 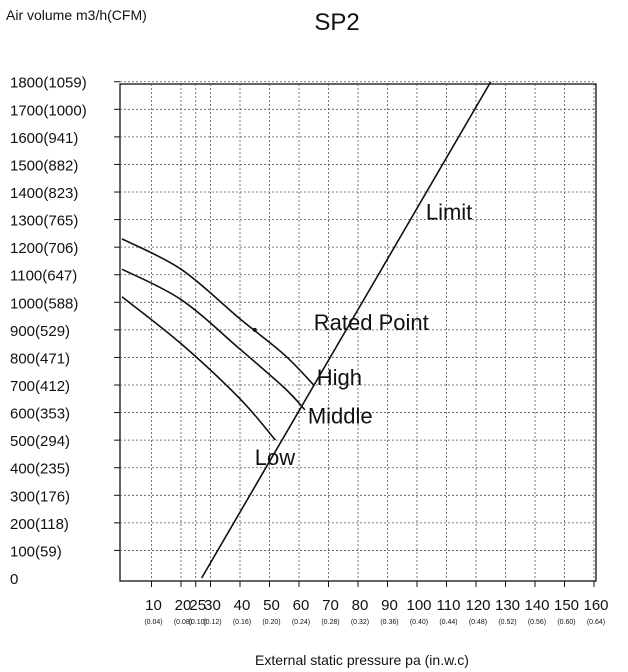 I want to click on annotation-label: Low, so click(x=275, y=457).